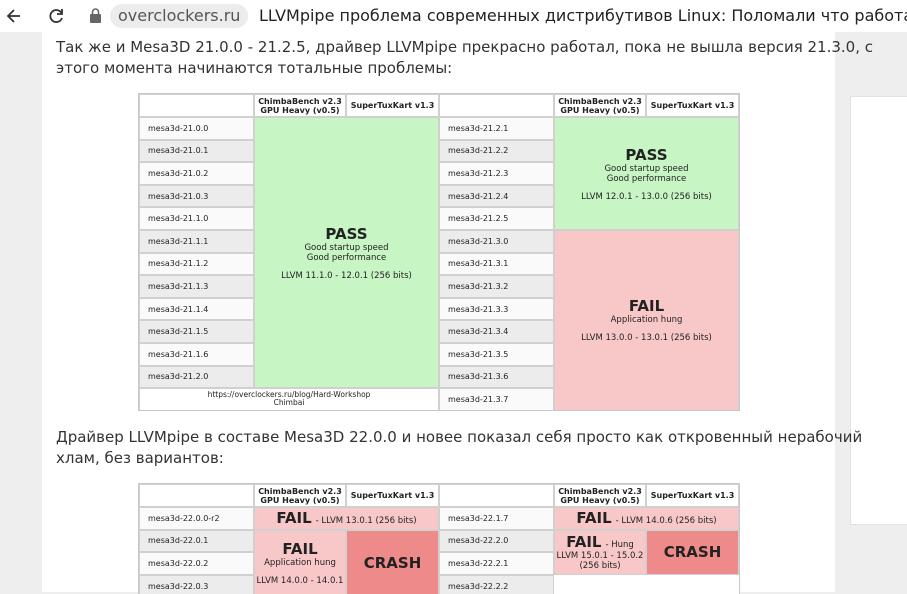 The height and width of the screenshot is (594, 907). I want to click on row-name-cell: mesa3d-21.1.0, so click(196, 218).